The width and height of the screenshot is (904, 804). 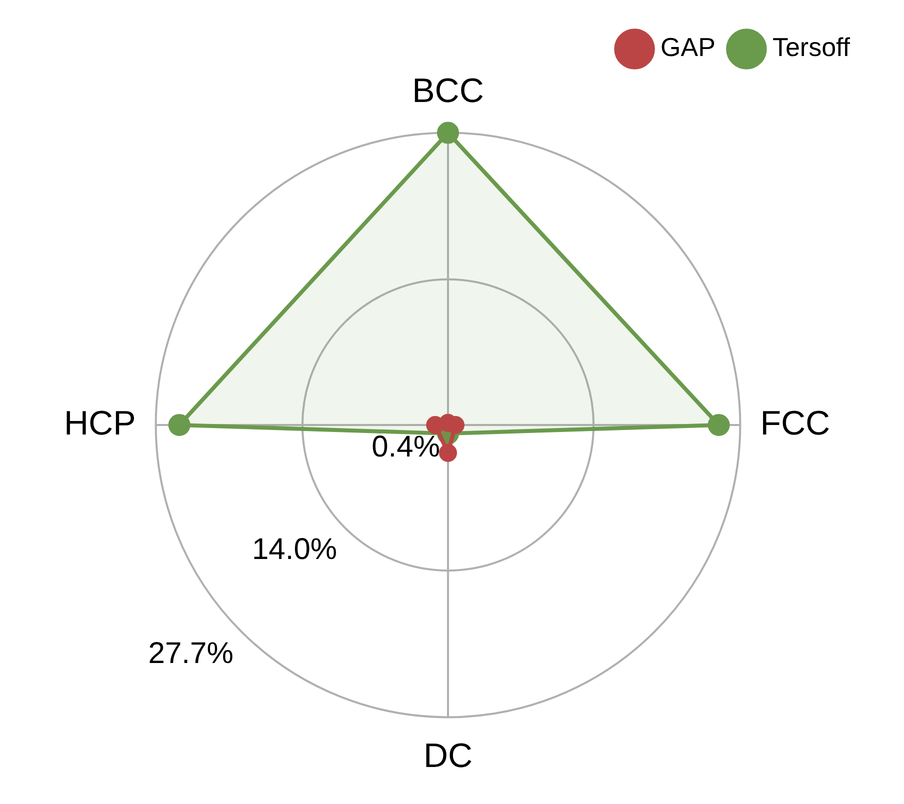 What do you see at coordinates (191, 653) in the screenshot?
I see `y-tick-label: 27.7%` at bounding box center [191, 653].